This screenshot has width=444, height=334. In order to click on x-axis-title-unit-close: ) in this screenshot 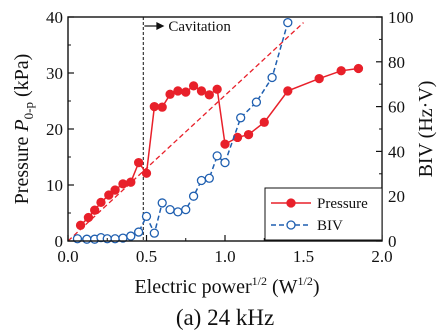, I will do `click(316, 287)`.